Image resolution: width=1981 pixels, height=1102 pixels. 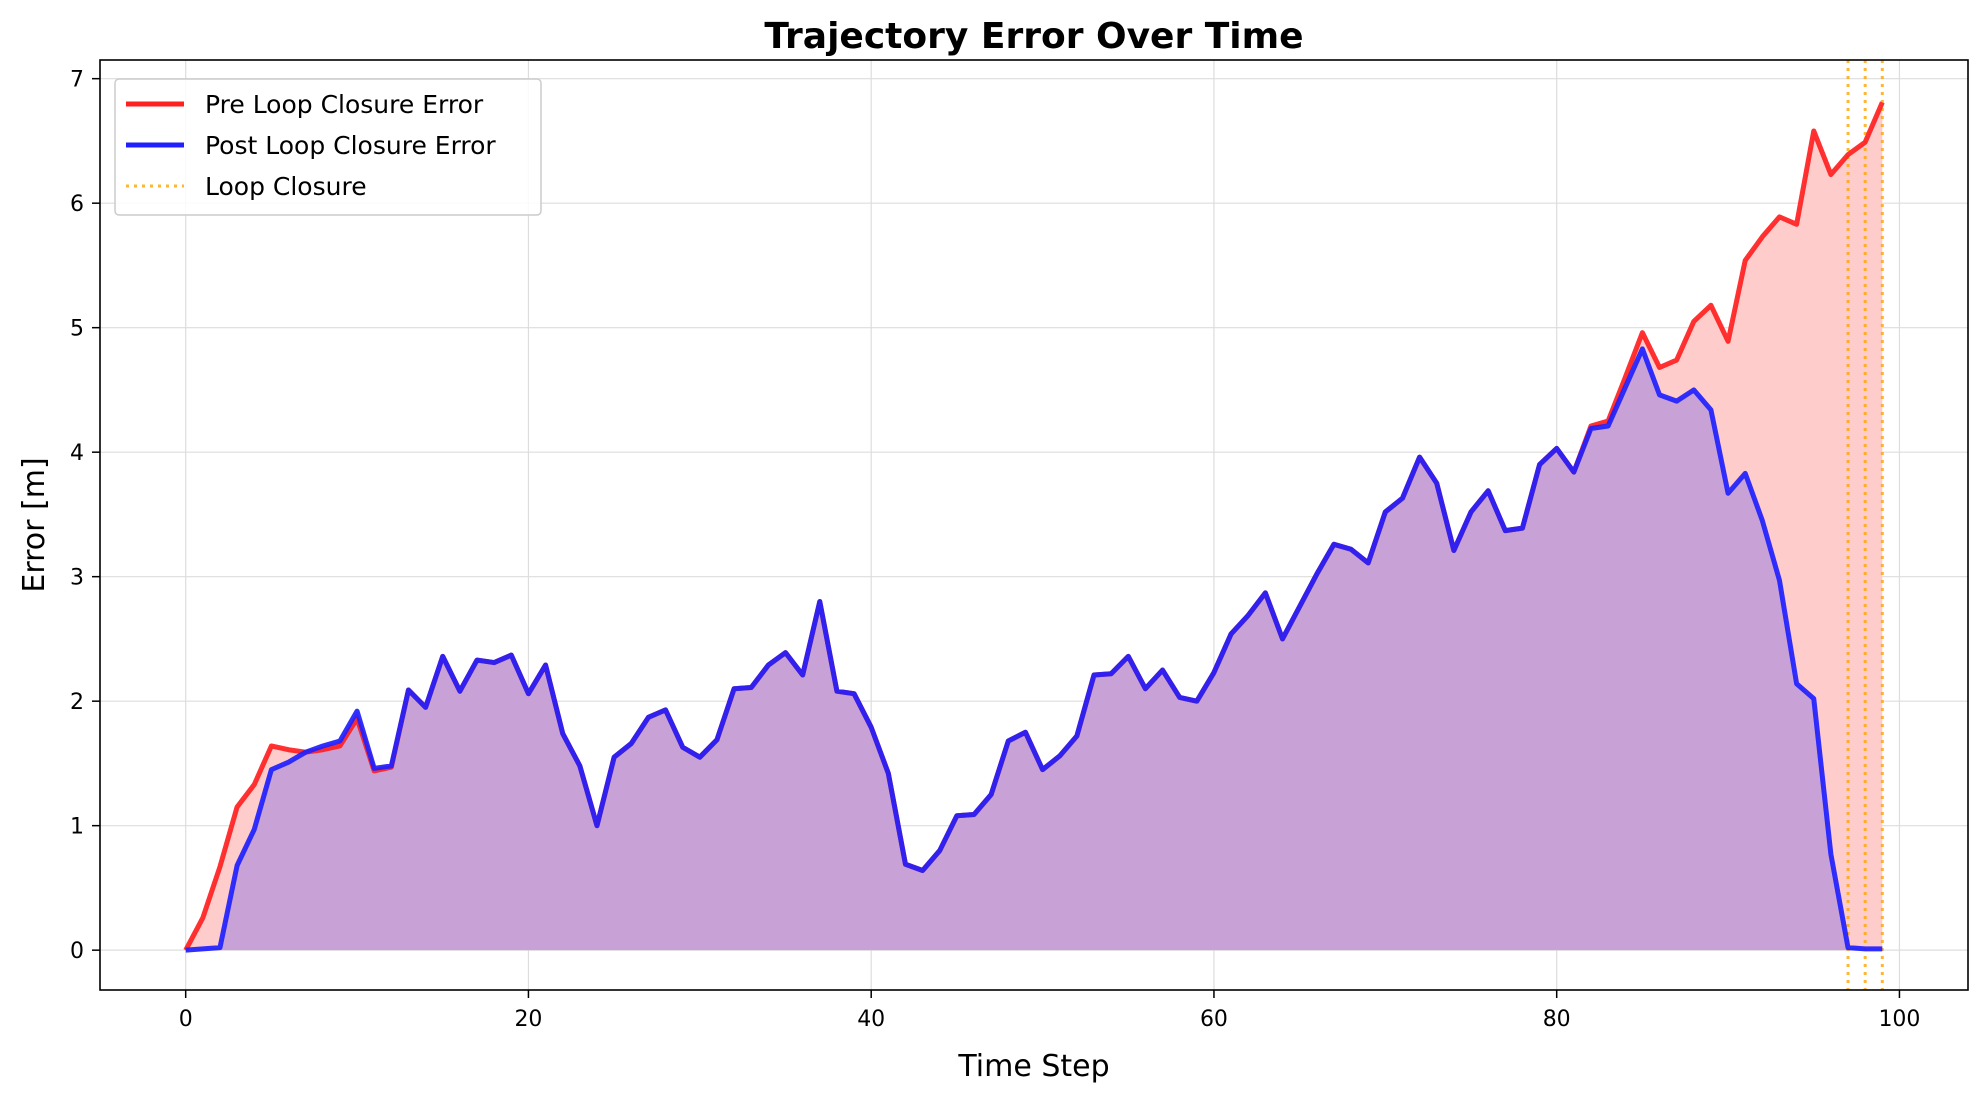 What do you see at coordinates (344, 104) in the screenshot?
I see `legend-label-pre-loop-closure: Pre Loop Closure Error` at bounding box center [344, 104].